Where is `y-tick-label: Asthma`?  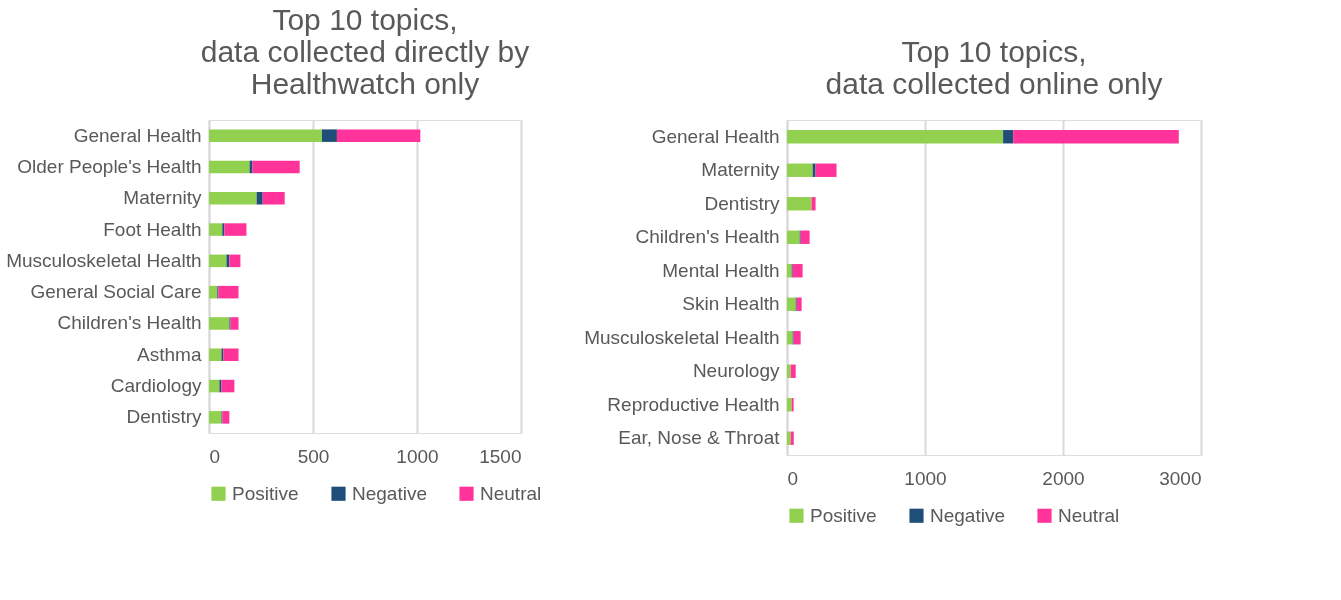
y-tick-label: Asthma is located at coordinates (169, 354).